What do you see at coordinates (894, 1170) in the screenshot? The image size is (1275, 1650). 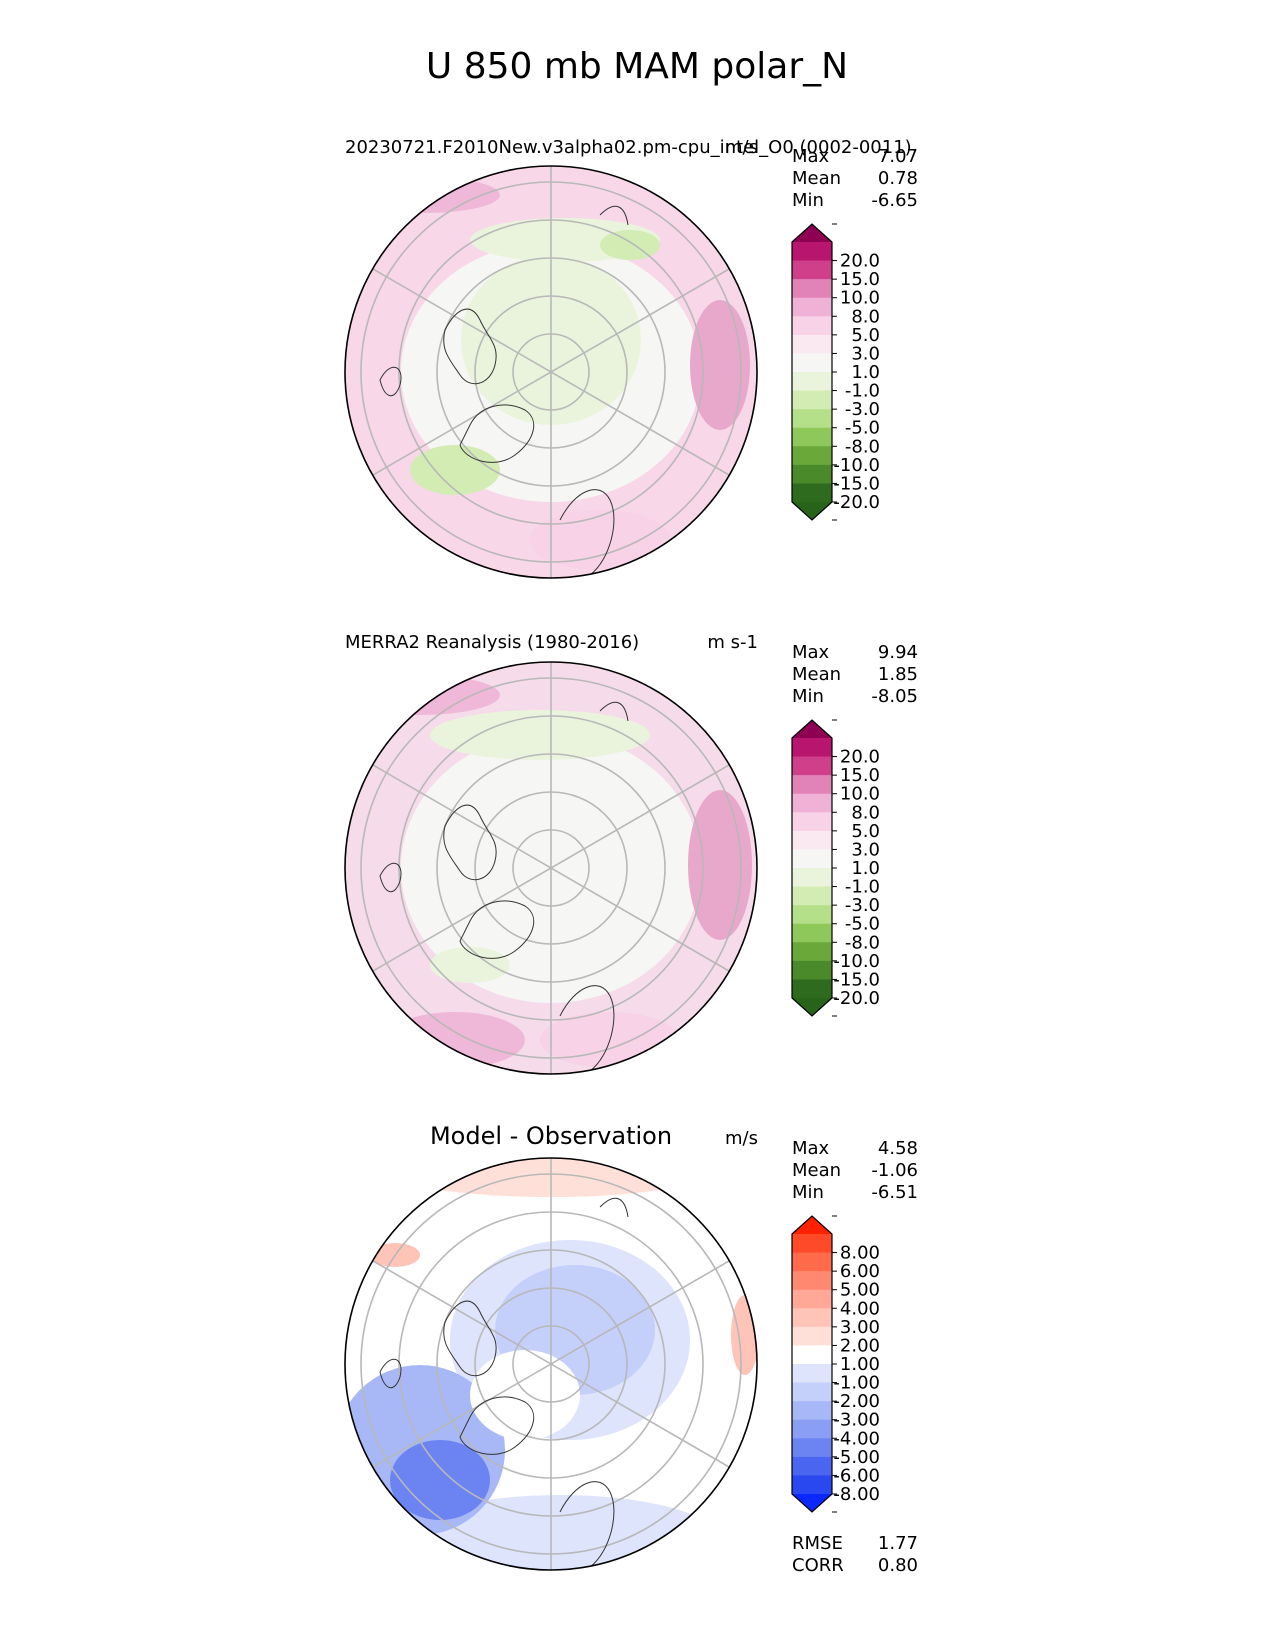 I see `stat-mean-value: -1.06` at bounding box center [894, 1170].